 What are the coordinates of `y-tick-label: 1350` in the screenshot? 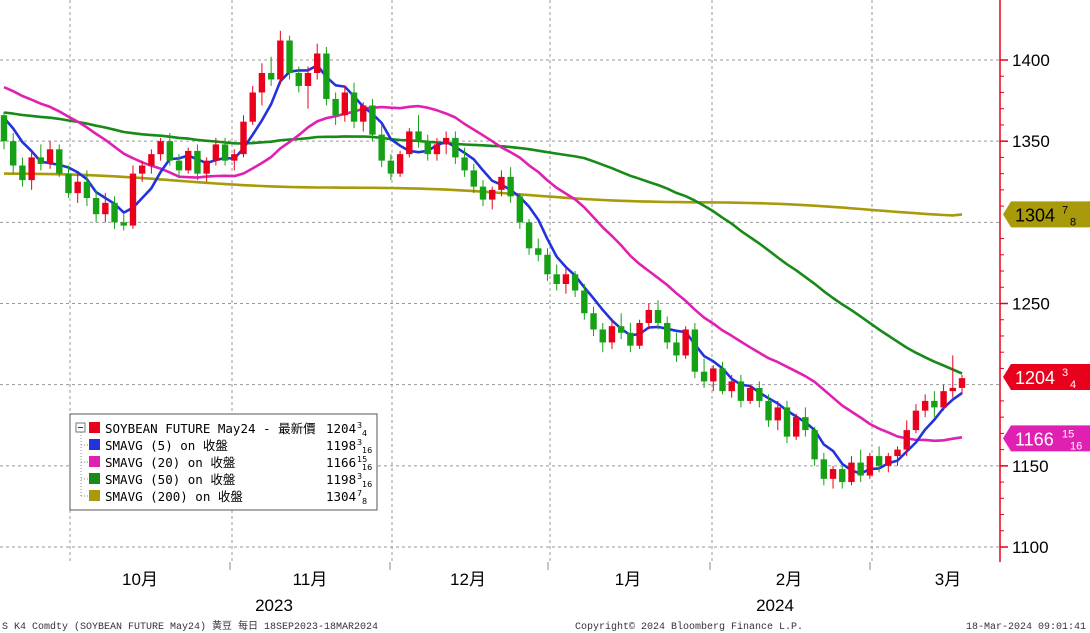 It's located at (1031, 141).